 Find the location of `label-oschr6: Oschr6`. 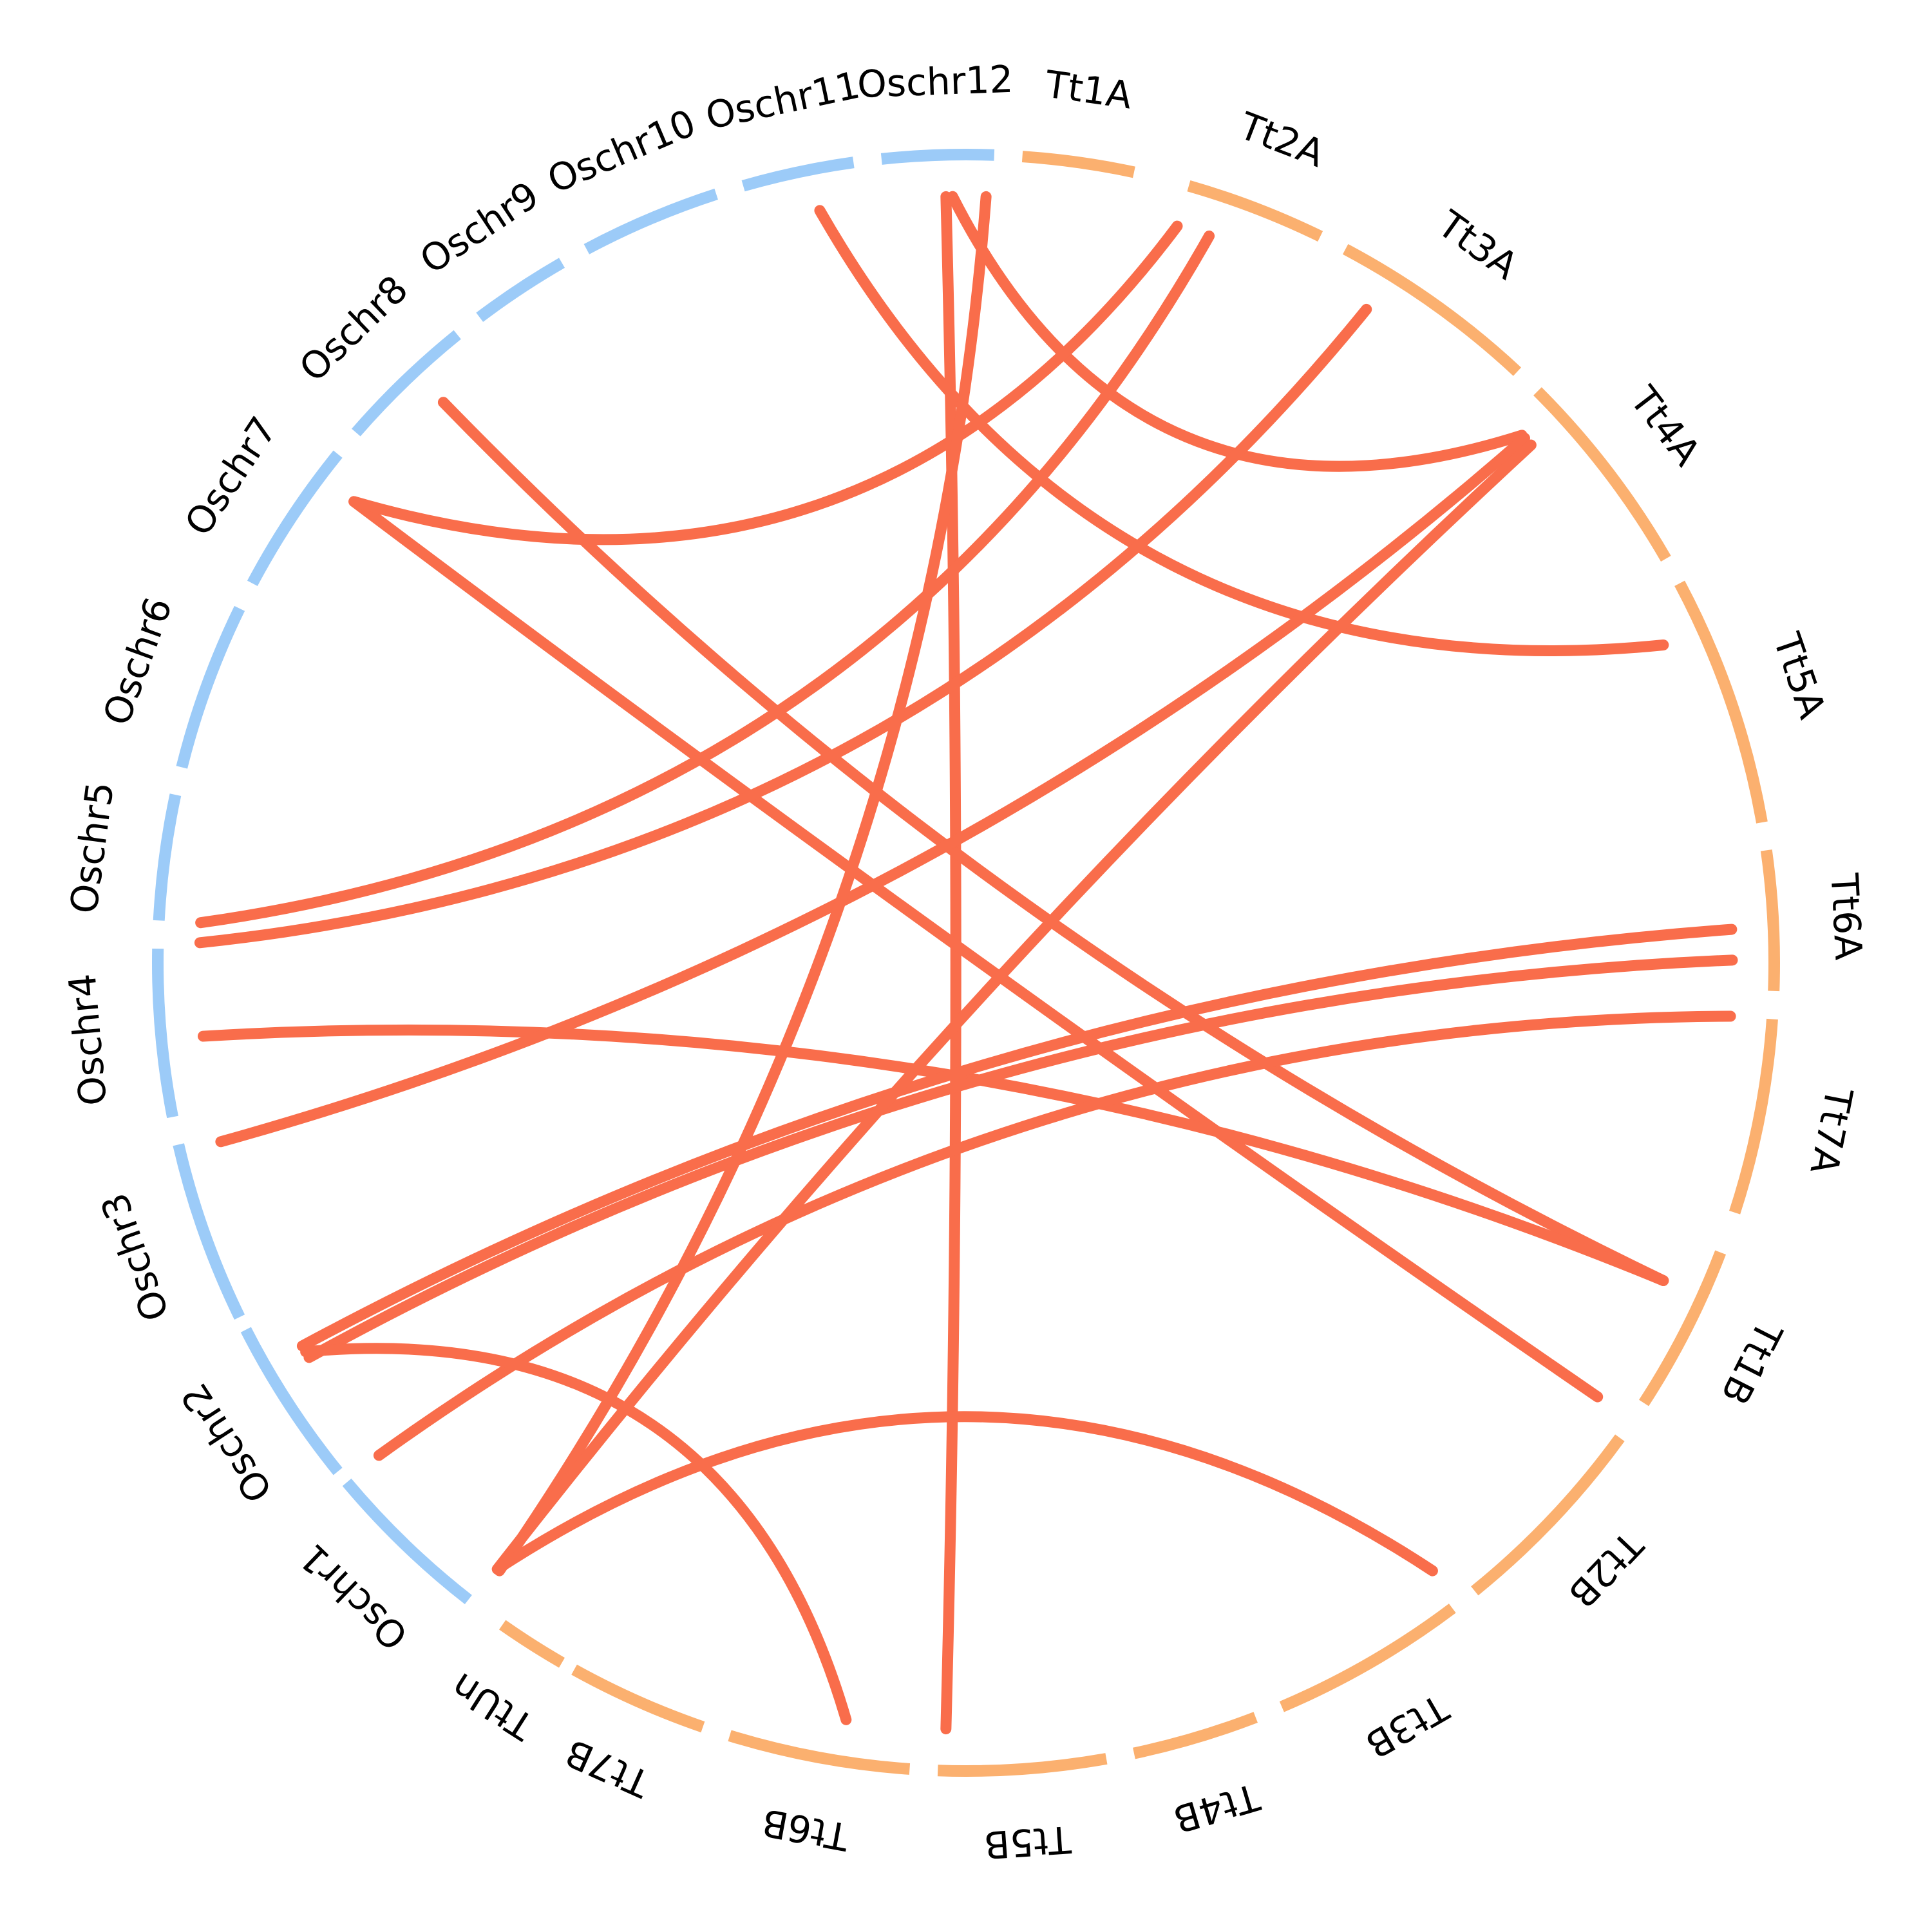

label-oschr6: Oschr6 is located at coordinates (138, 661).